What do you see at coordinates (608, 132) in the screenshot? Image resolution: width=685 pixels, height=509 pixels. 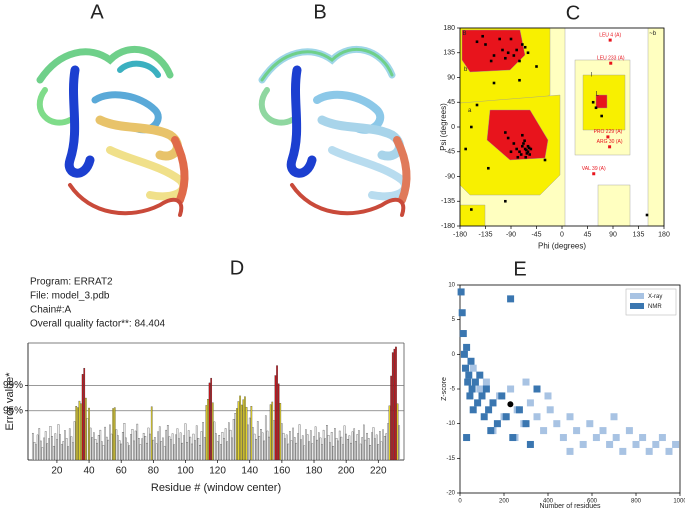 I see `point-label: PRO 229 (A)` at bounding box center [608, 132].